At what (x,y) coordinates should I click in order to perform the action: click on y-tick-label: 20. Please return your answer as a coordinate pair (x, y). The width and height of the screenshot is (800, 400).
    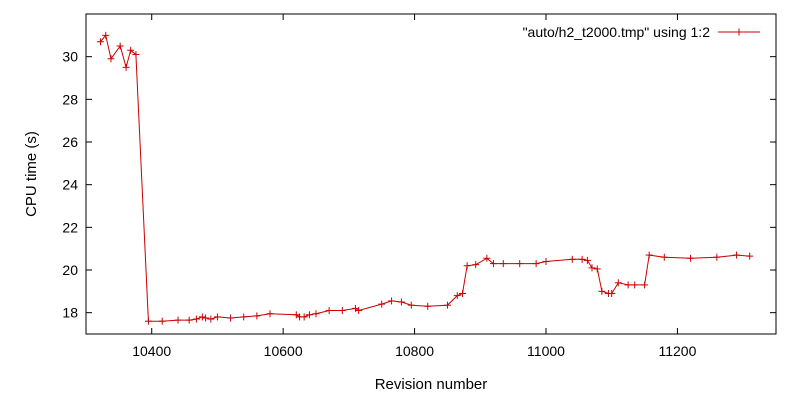
    Looking at the image, I should click on (70, 270).